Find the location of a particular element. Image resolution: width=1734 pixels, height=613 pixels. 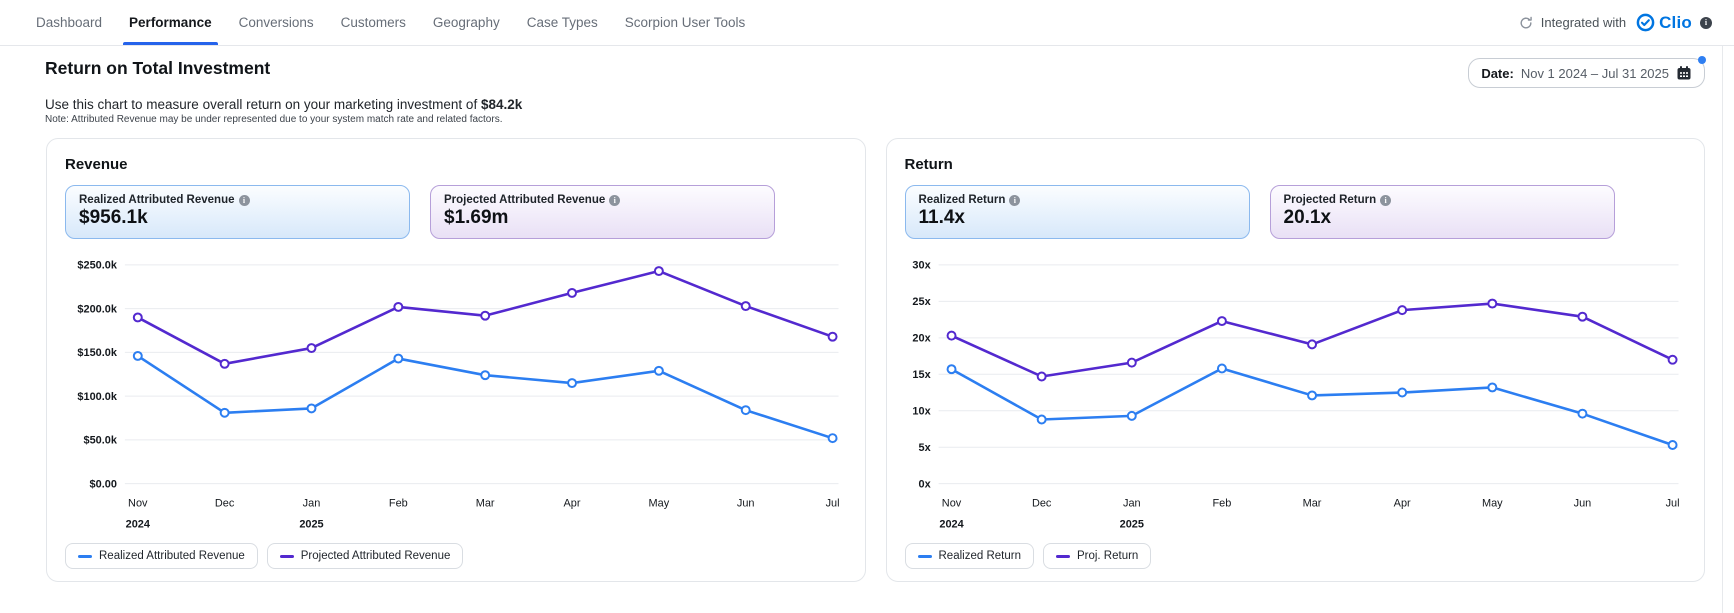

svg-text: $50.0k is located at coordinates (101, 441).